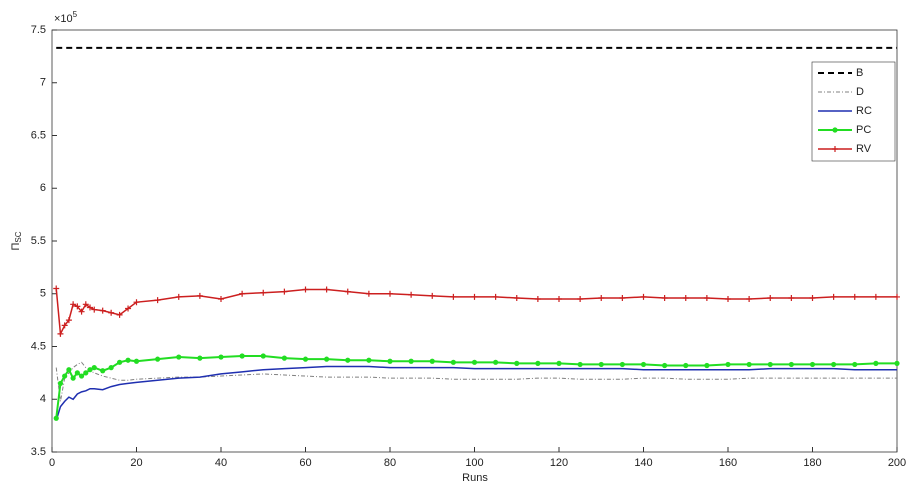 The width and height of the screenshot is (907, 494). What do you see at coordinates (305, 463) in the screenshot?
I see `x-tick-label: 60` at bounding box center [305, 463].